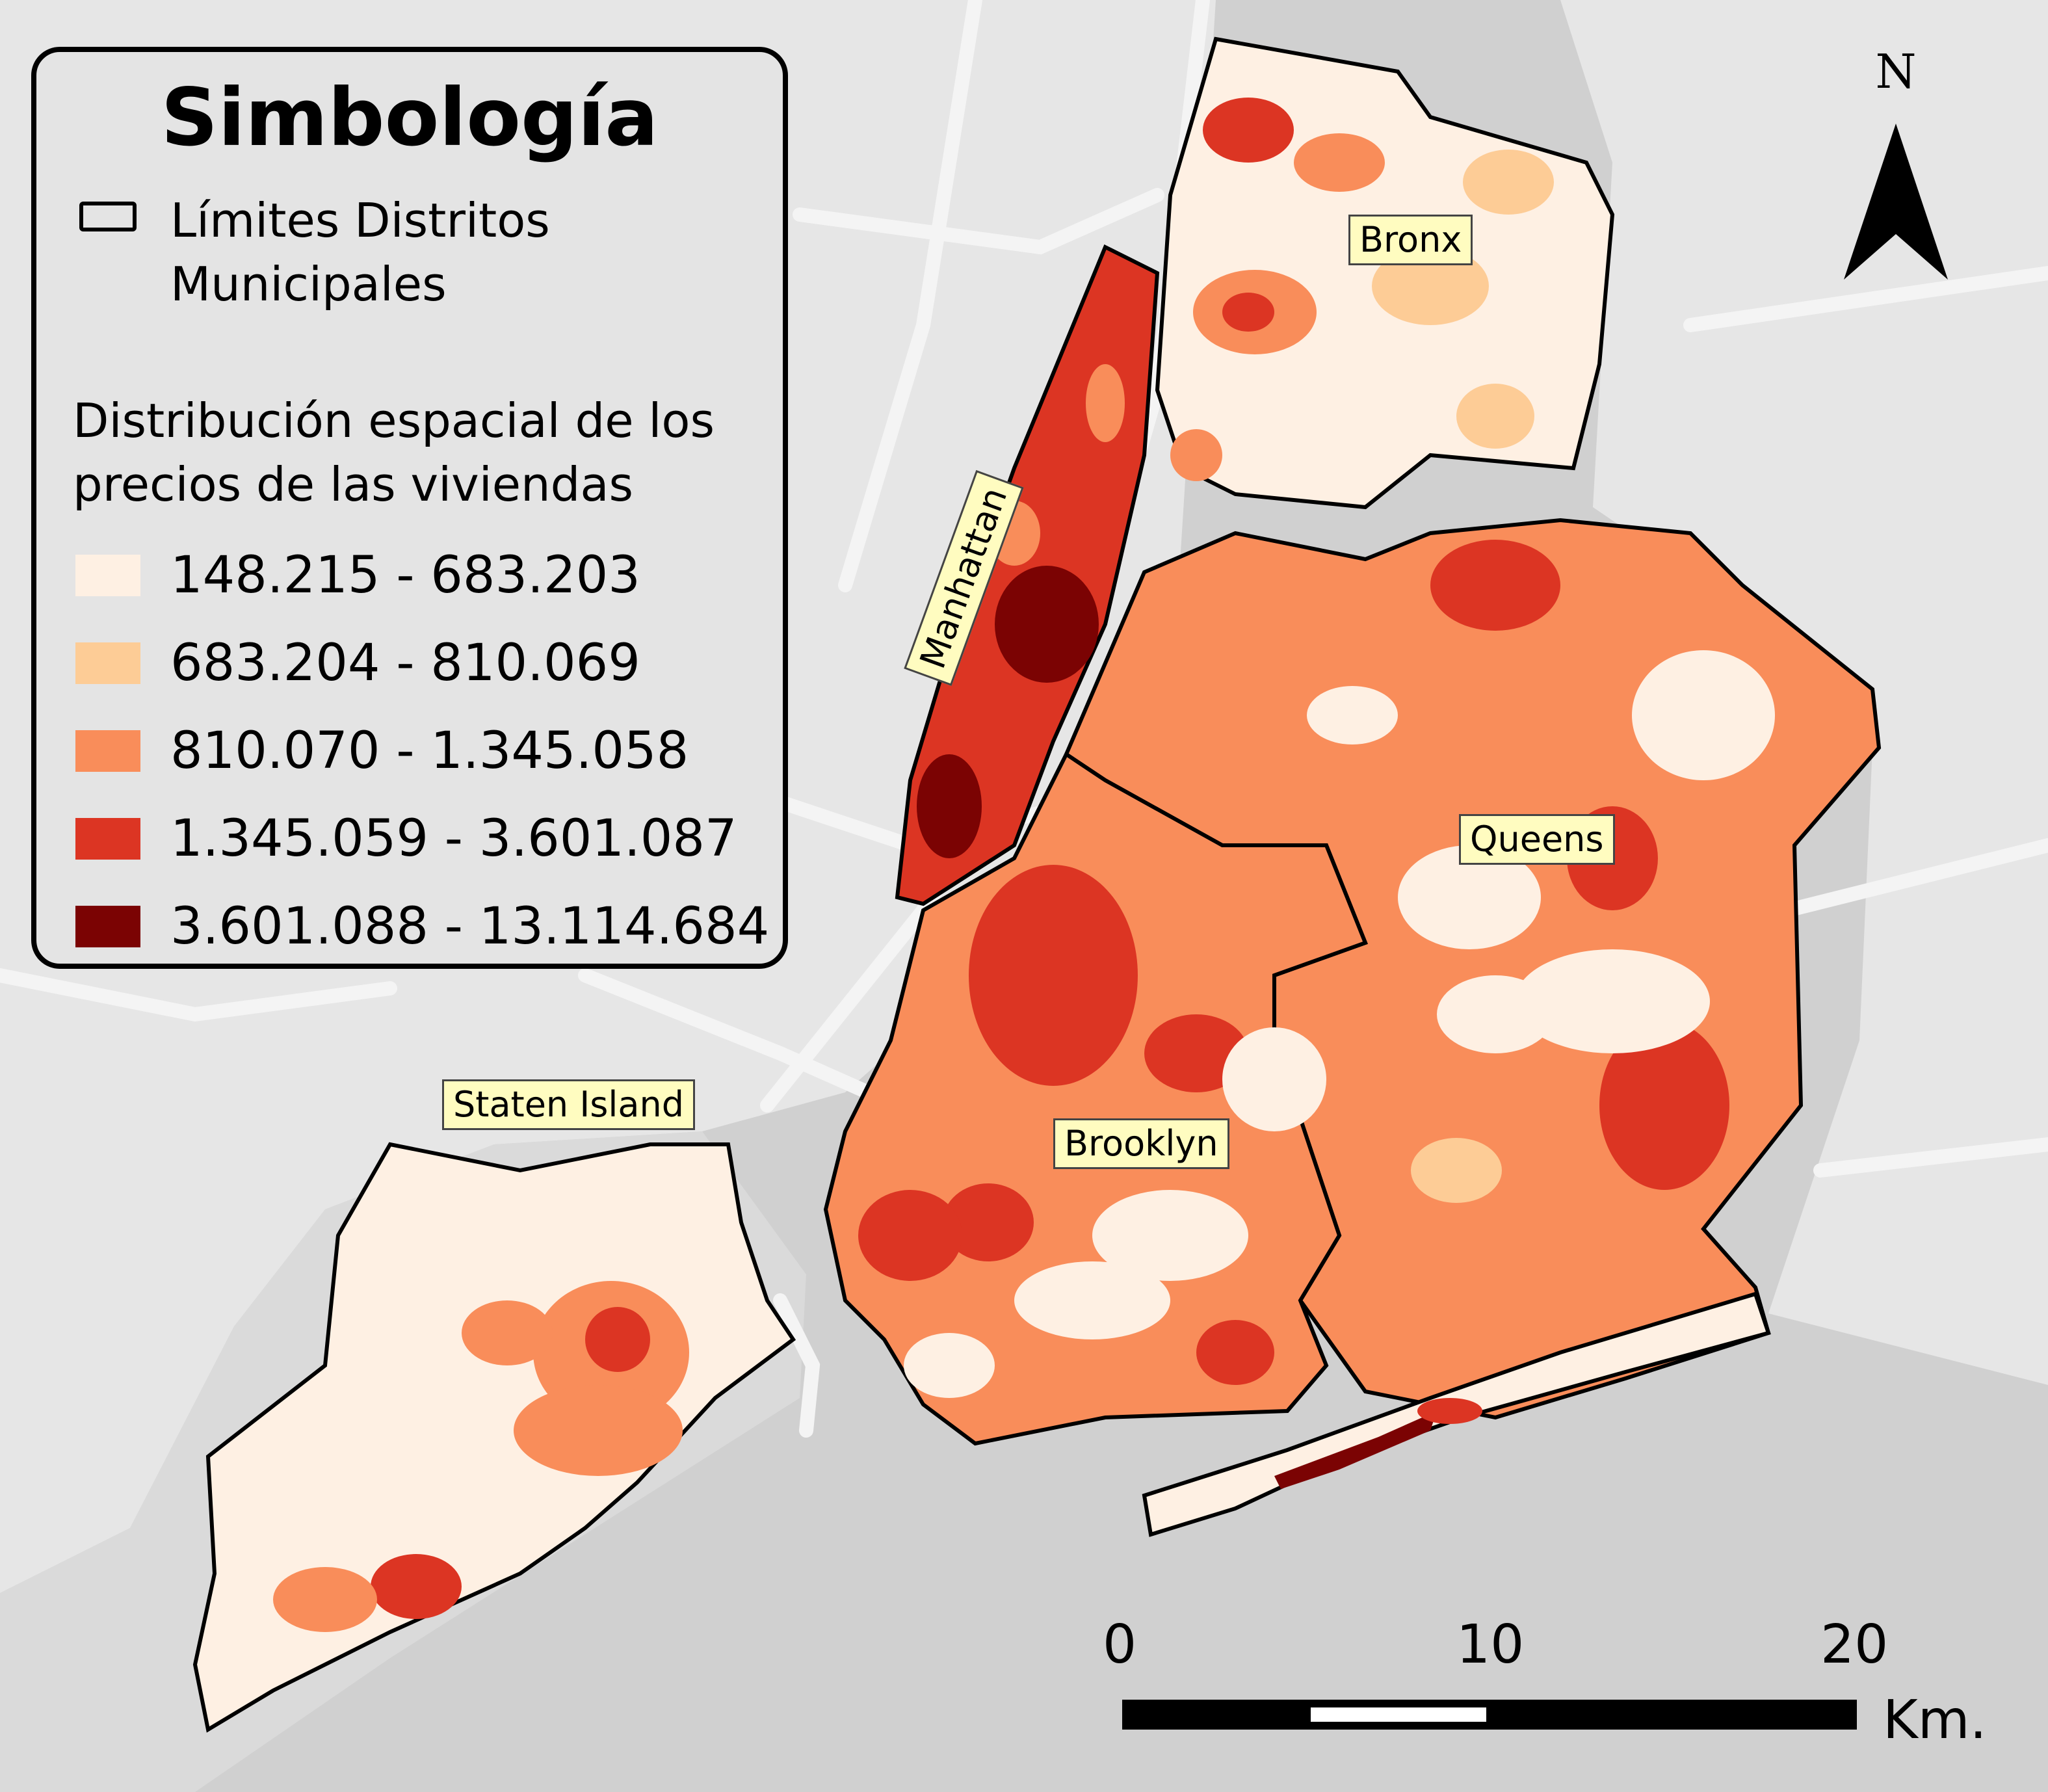 This screenshot has width=2048, height=1792. I want to click on scale-tick-20: 20, so click(1854, 1645).